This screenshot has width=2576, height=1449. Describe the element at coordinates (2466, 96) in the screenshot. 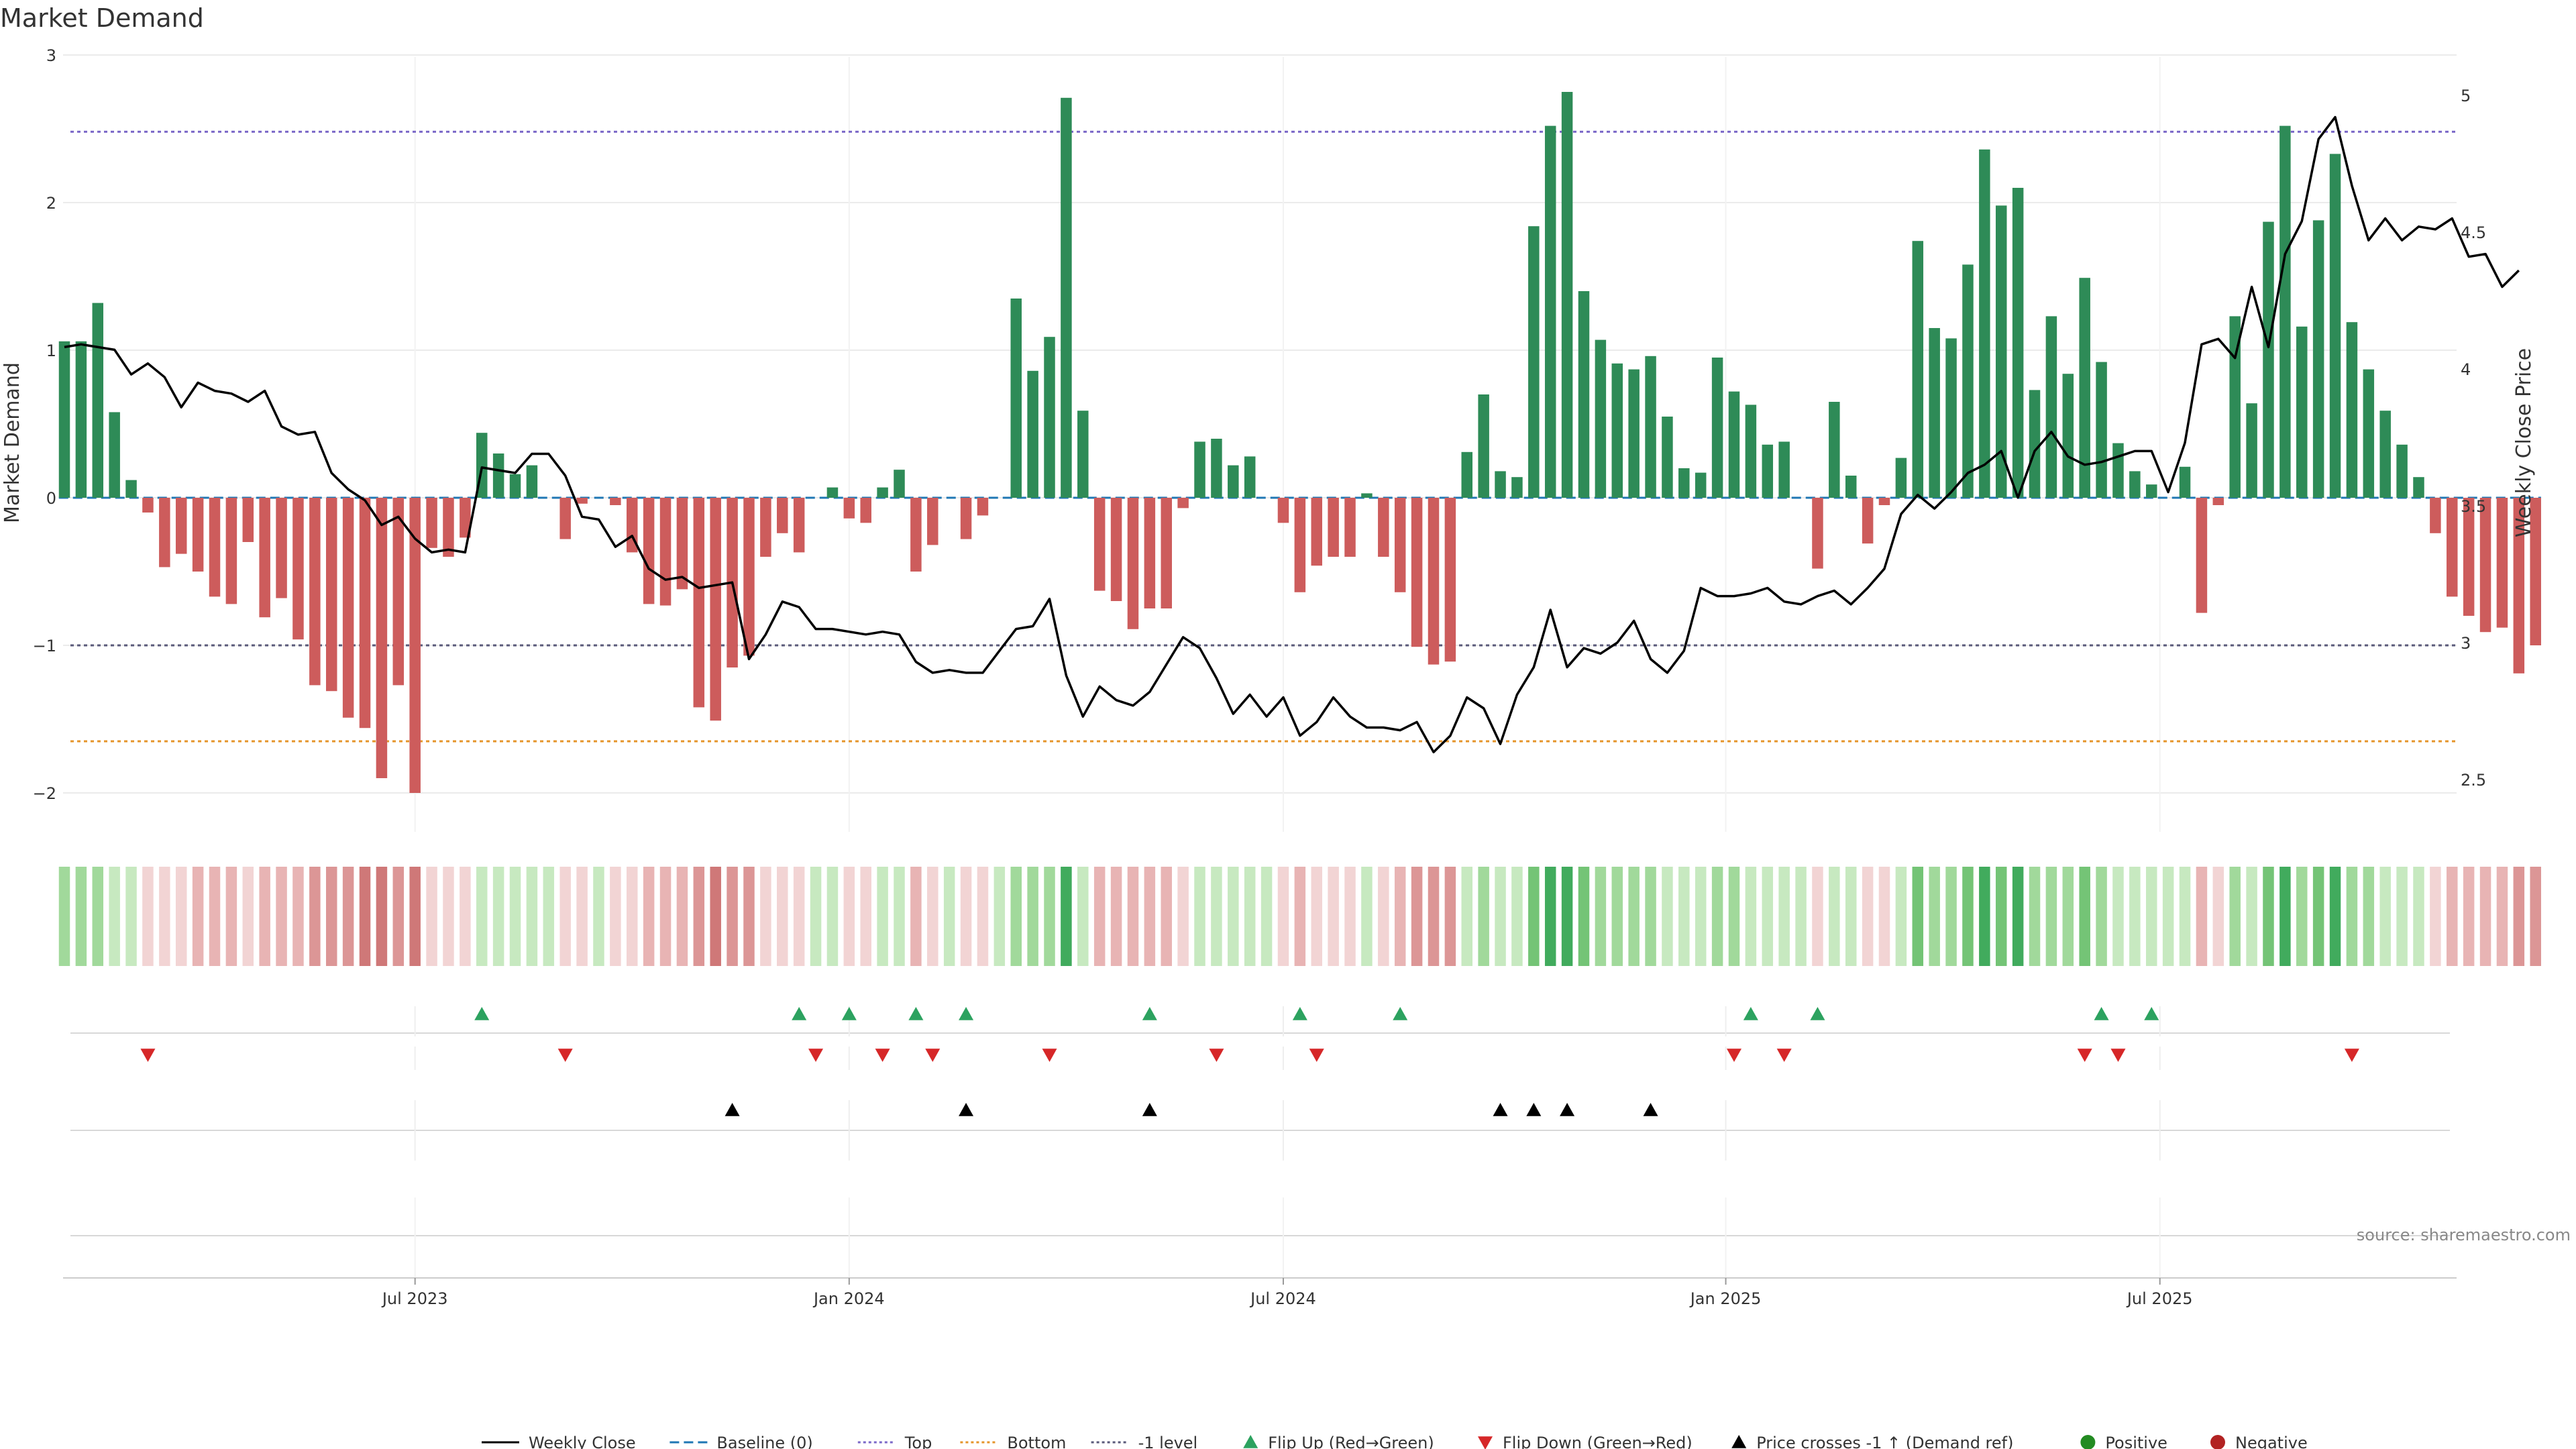

I see `y2-tick-label: 5` at that location.